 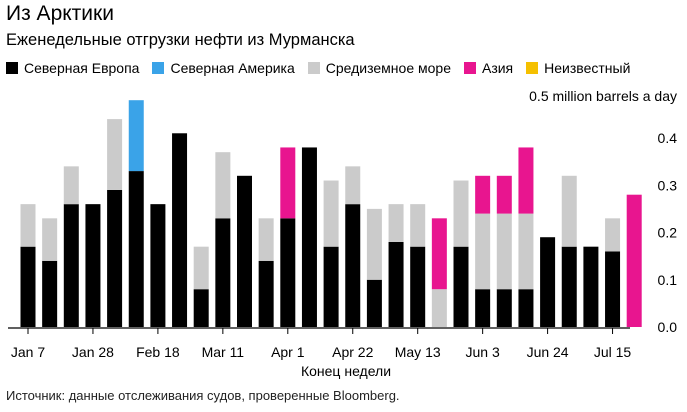 I want to click on legend-label-unknown: Неизвестный, so click(x=587, y=68).